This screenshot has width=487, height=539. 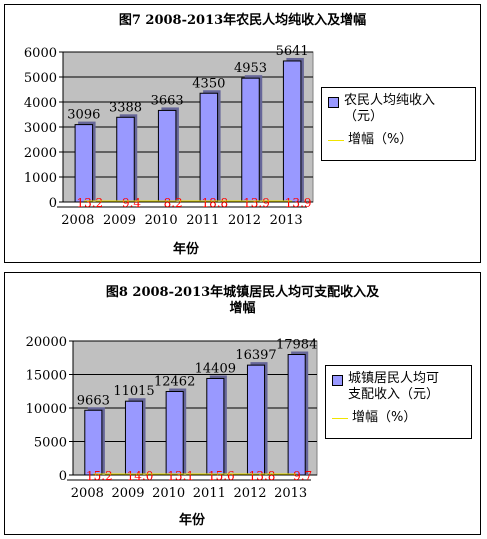 I want to click on chart-2-x-tick-label: 2012, so click(x=249, y=493).